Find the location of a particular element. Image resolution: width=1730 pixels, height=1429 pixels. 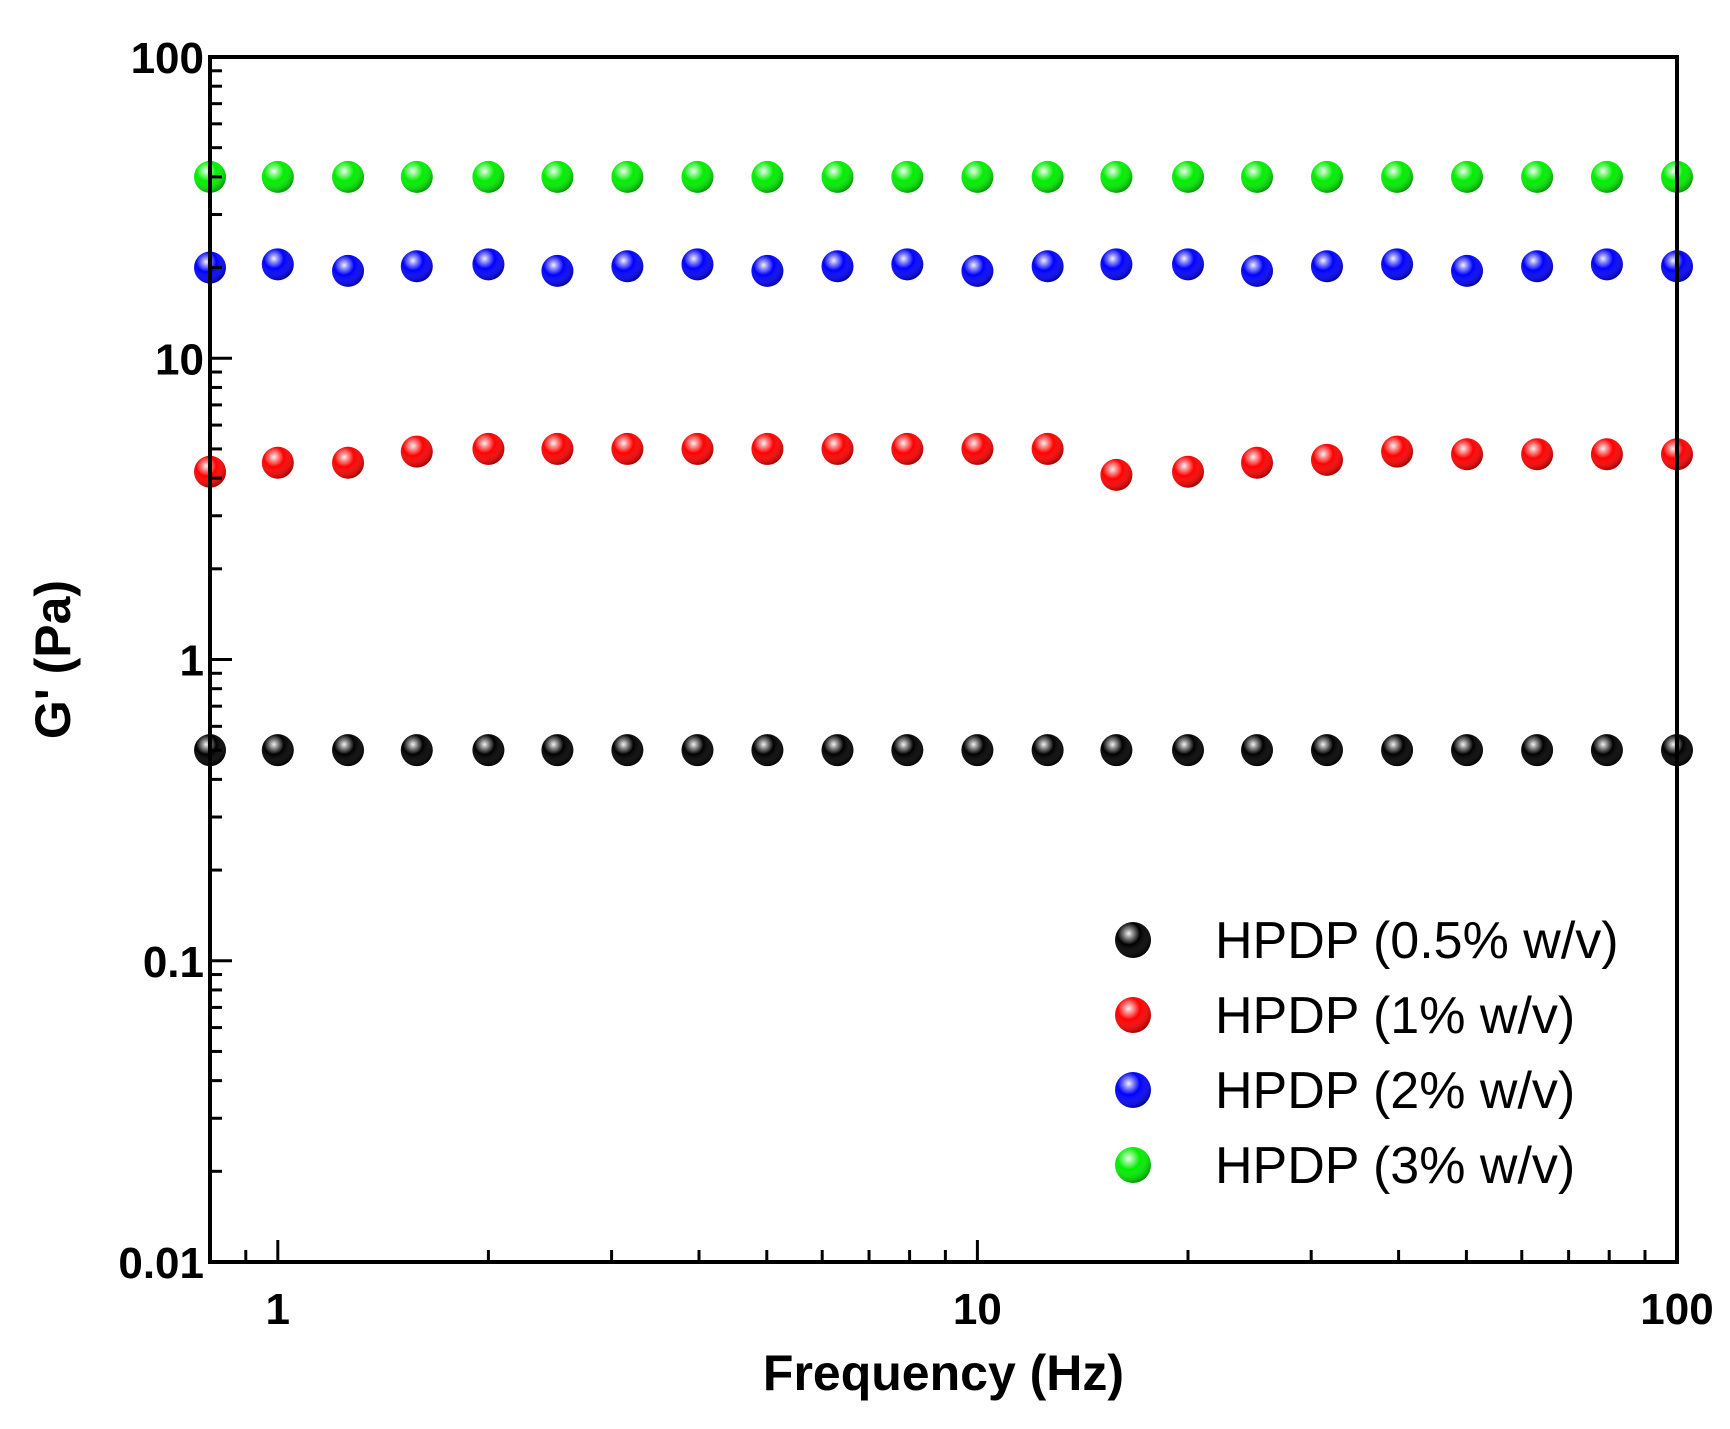

legend-label: HPDP (2% w/v) is located at coordinates (1395, 1091).